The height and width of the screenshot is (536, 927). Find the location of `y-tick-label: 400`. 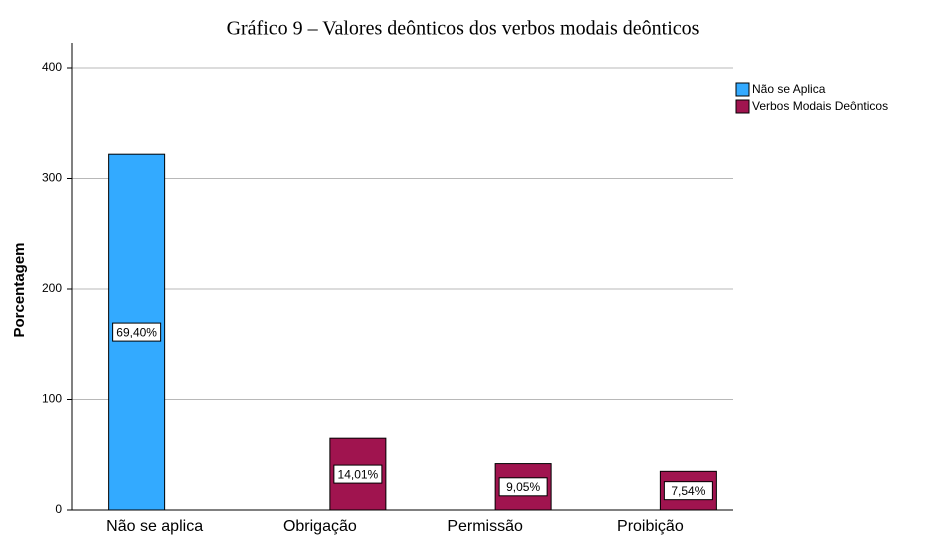

y-tick-label: 400 is located at coordinates (52, 67).